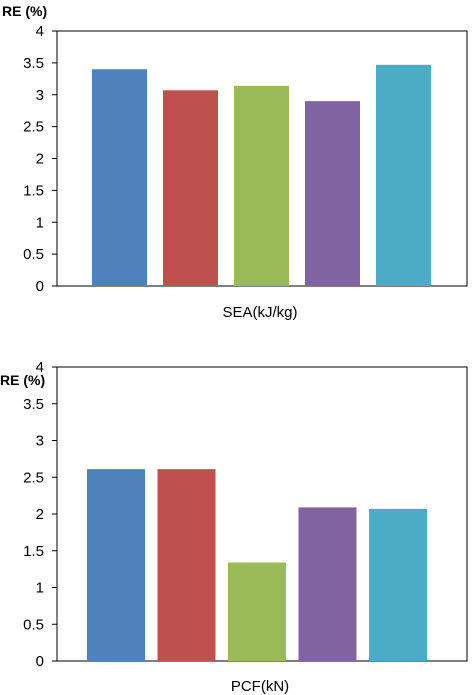  What do you see at coordinates (259, 312) in the screenshot?
I see `x-axis-label: SEA(kJ/kg)` at bounding box center [259, 312].